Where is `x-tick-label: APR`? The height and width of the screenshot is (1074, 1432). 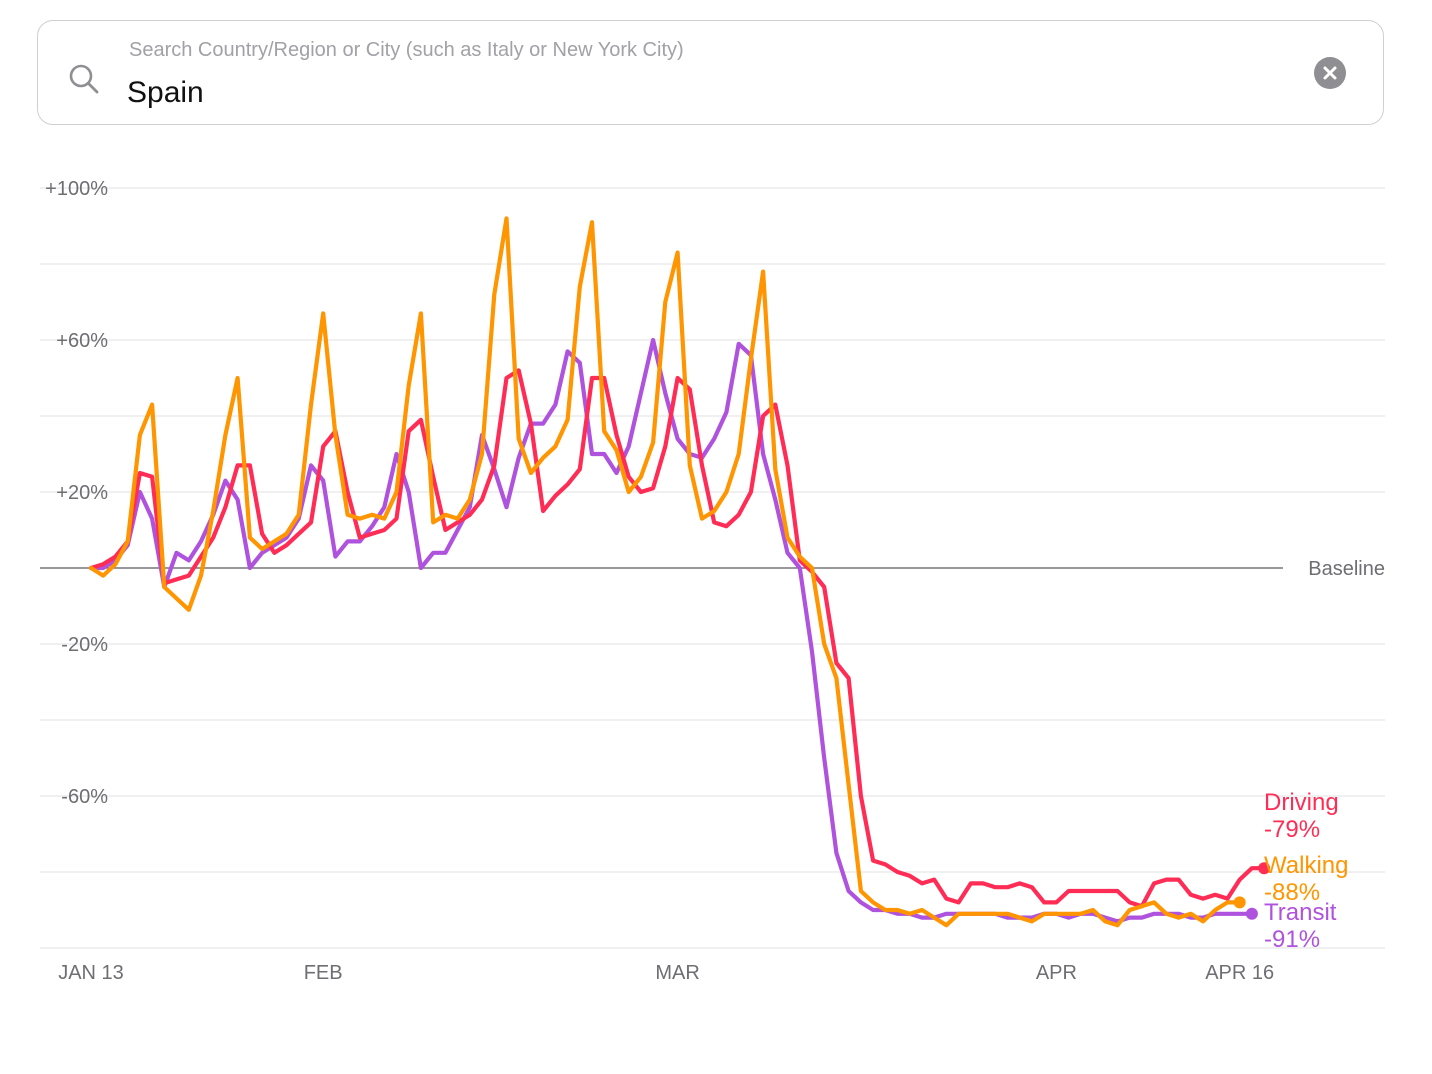 x-tick-label: APR is located at coordinates (1056, 973).